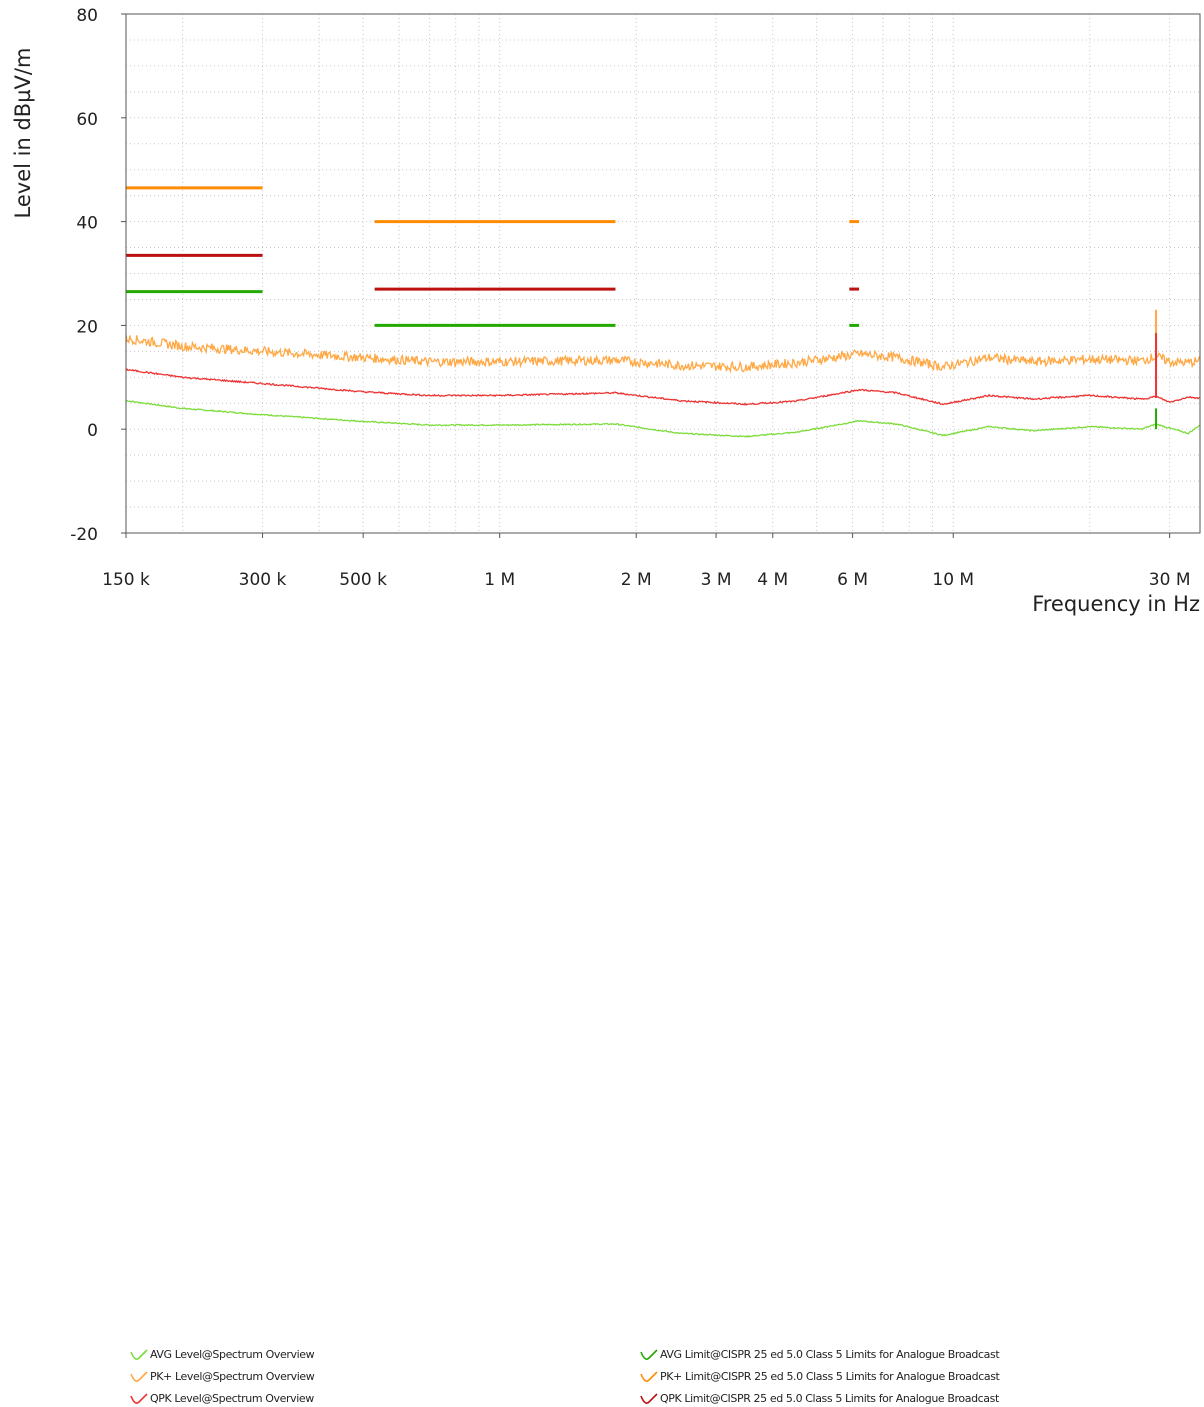 This screenshot has height=1407, width=1204. What do you see at coordinates (232, 1376) in the screenshot?
I see `legend-label: PK+ Level@Spectrum Overview` at bounding box center [232, 1376].